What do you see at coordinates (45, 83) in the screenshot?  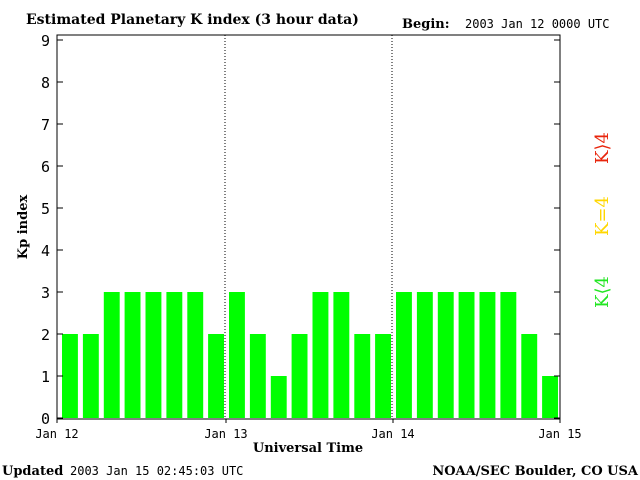 I see `y-tick-label-8: 8` at bounding box center [45, 83].